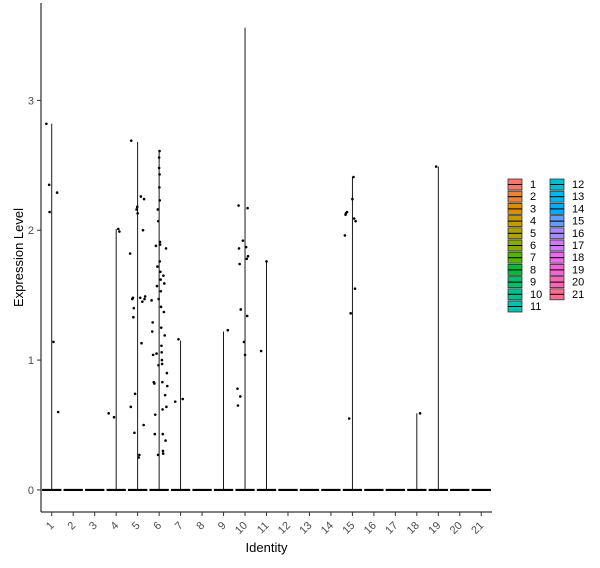 The width and height of the screenshot is (600, 568). I want to click on legend-item-15: 15, so click(566, 221).